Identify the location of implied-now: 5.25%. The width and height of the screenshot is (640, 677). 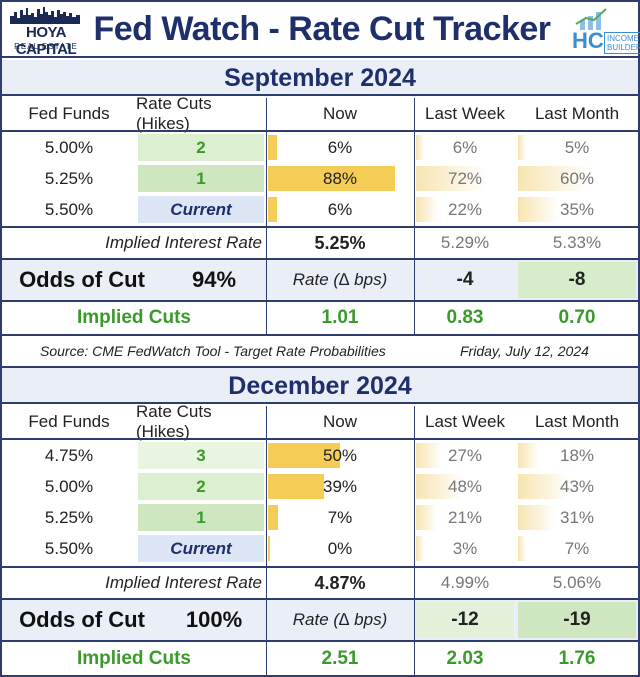
(340, 242).